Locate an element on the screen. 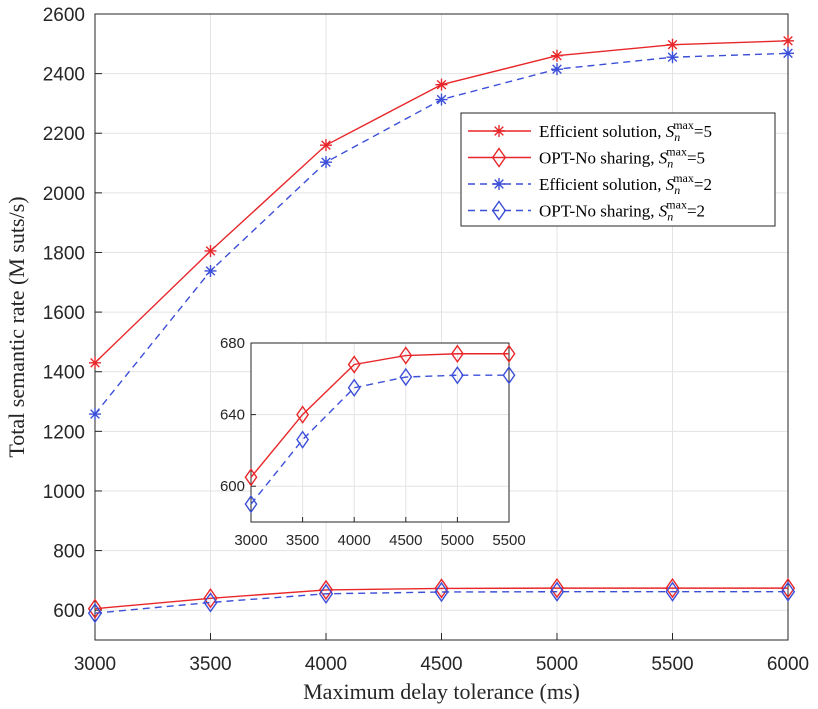 Image resolution: width=818 pixels, height=709 pixels. legend-item: Efficient solution, Snmax=5 is located at coordinates (590, 131).